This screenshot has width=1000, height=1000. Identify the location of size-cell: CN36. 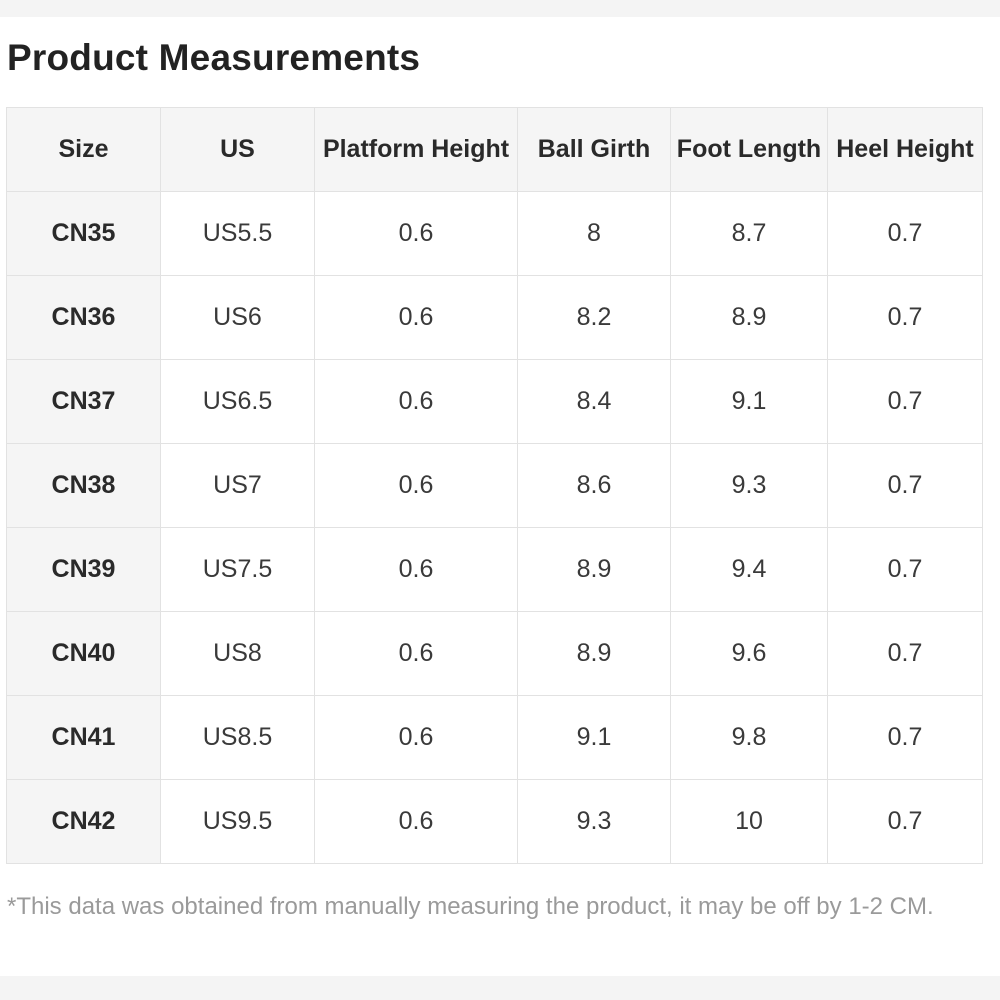
(83, 317).